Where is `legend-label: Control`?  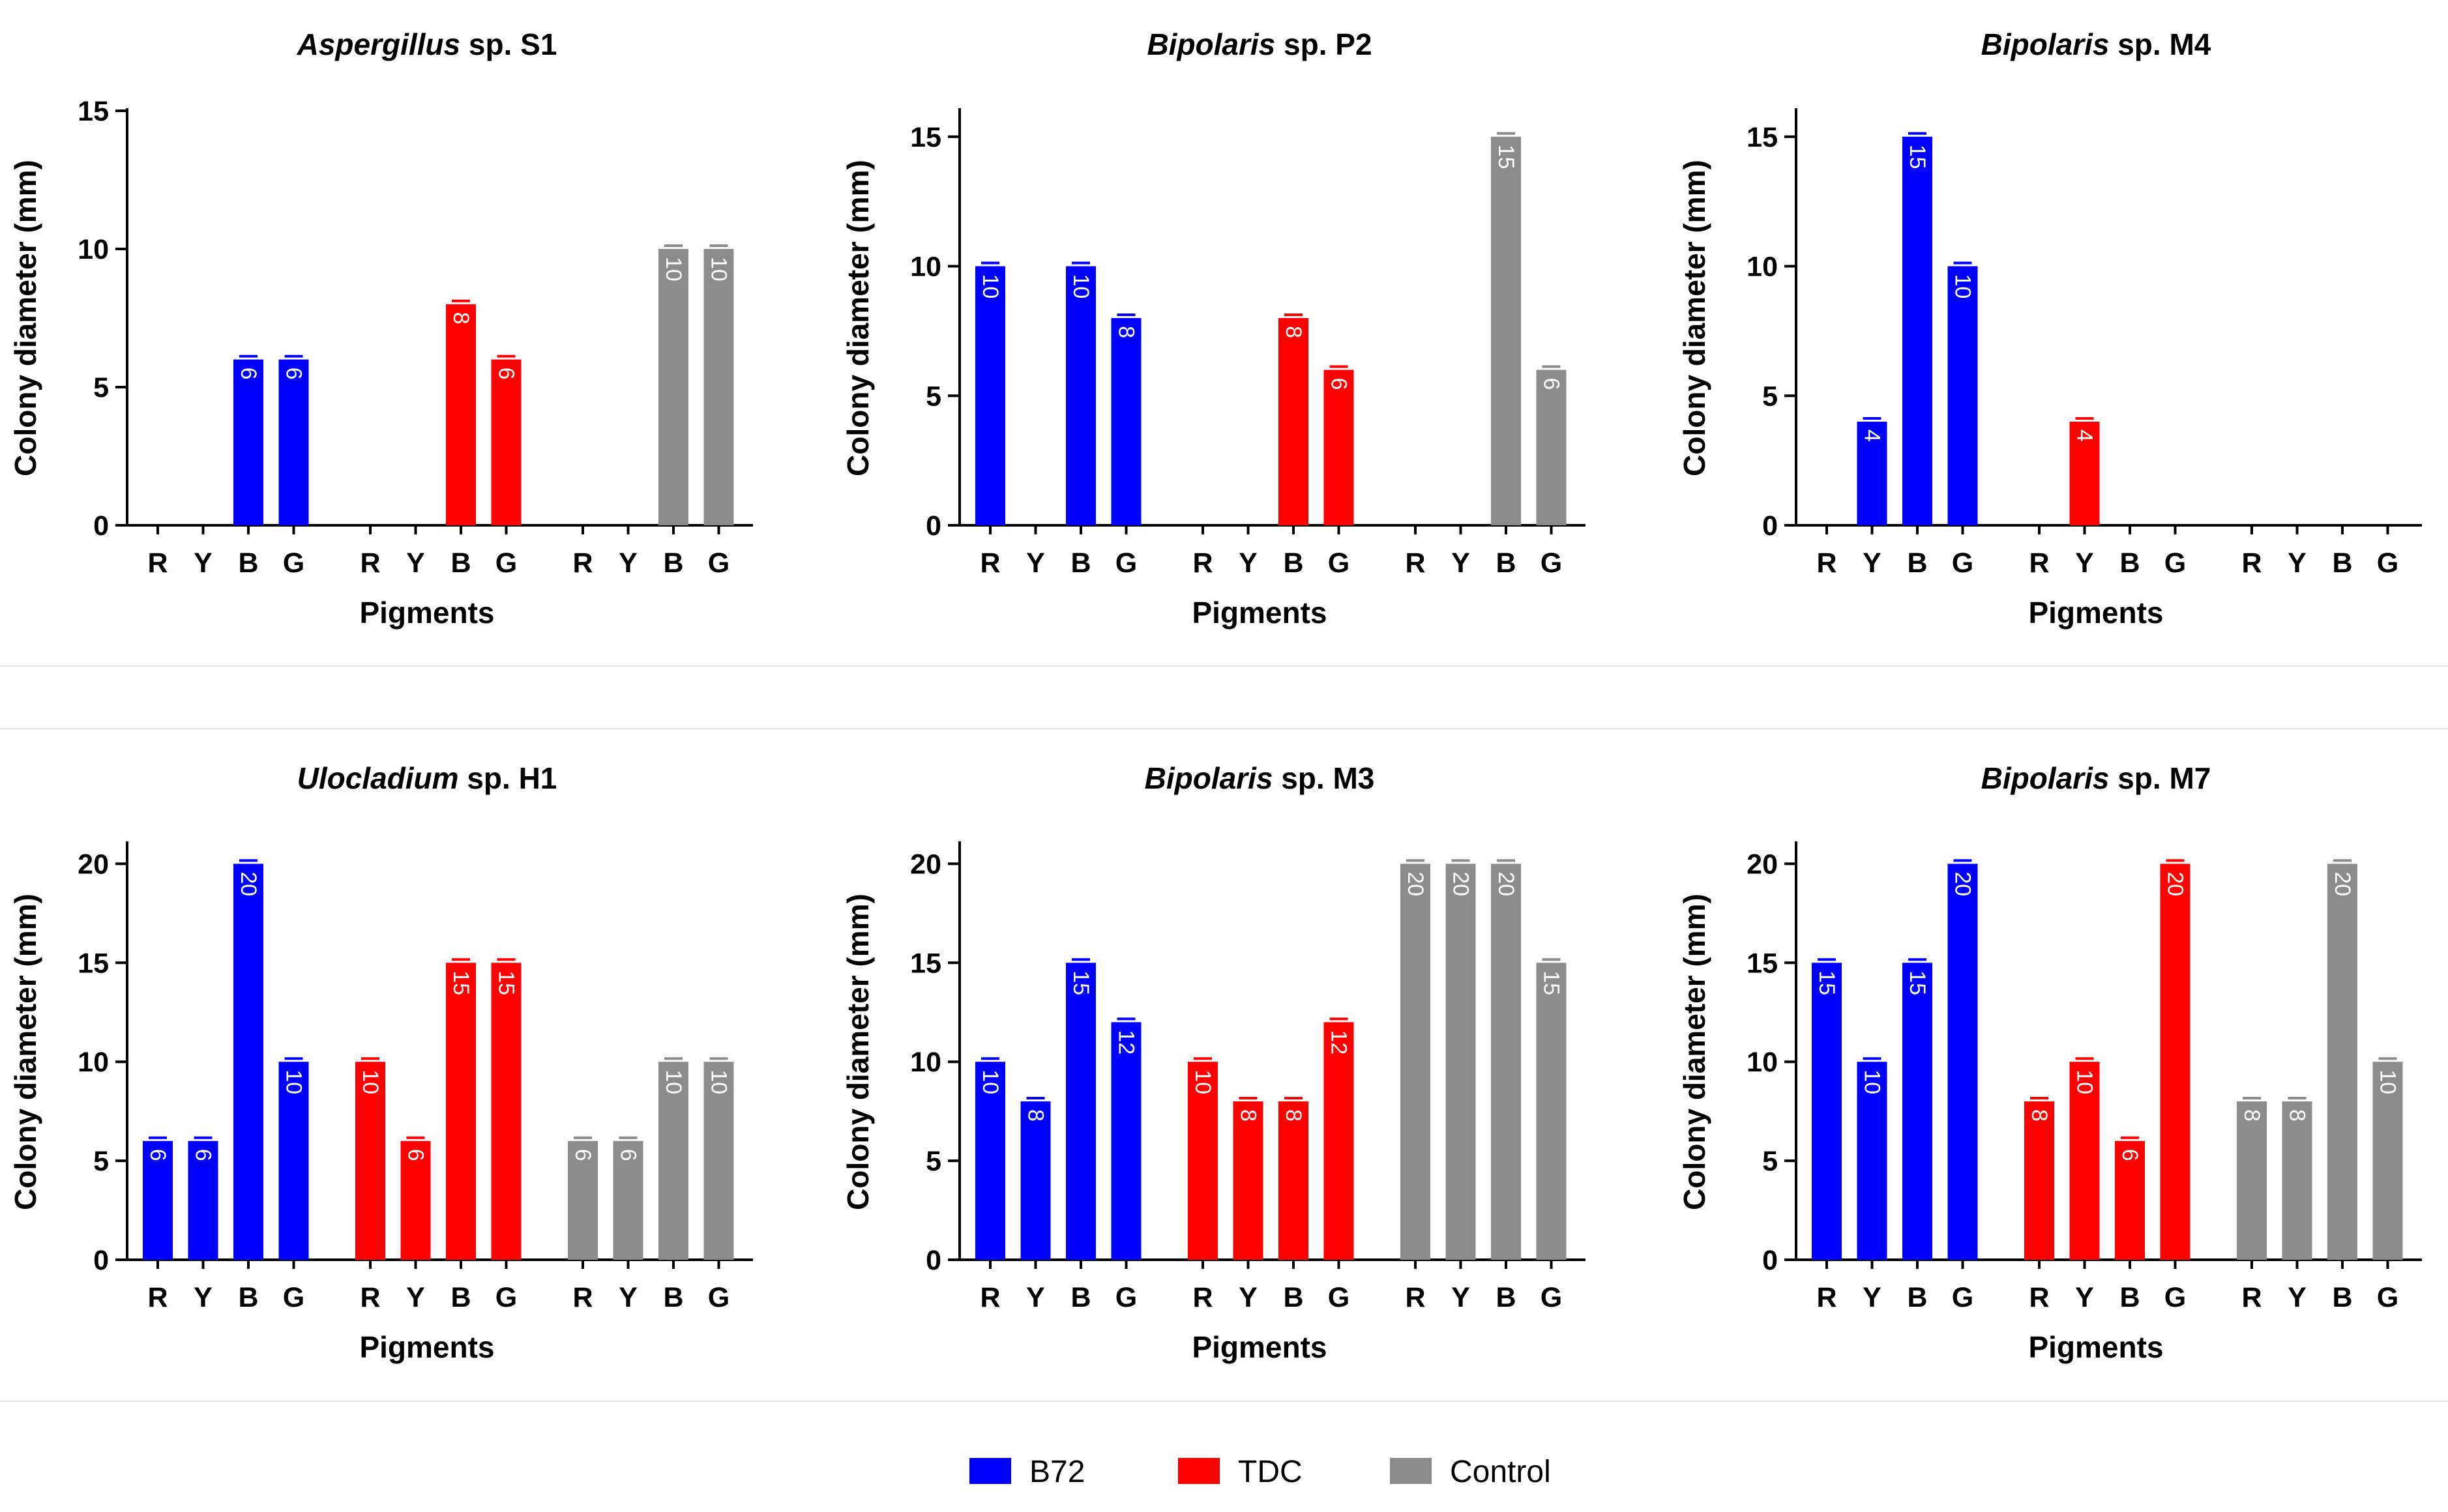
legend-label: Control is located at coordinates (1501, 1472).